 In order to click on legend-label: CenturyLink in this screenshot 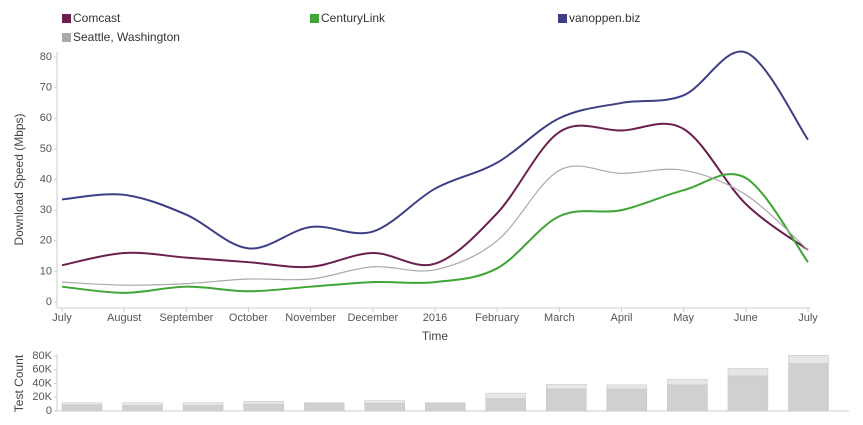, I will do `click(353, 18)`.